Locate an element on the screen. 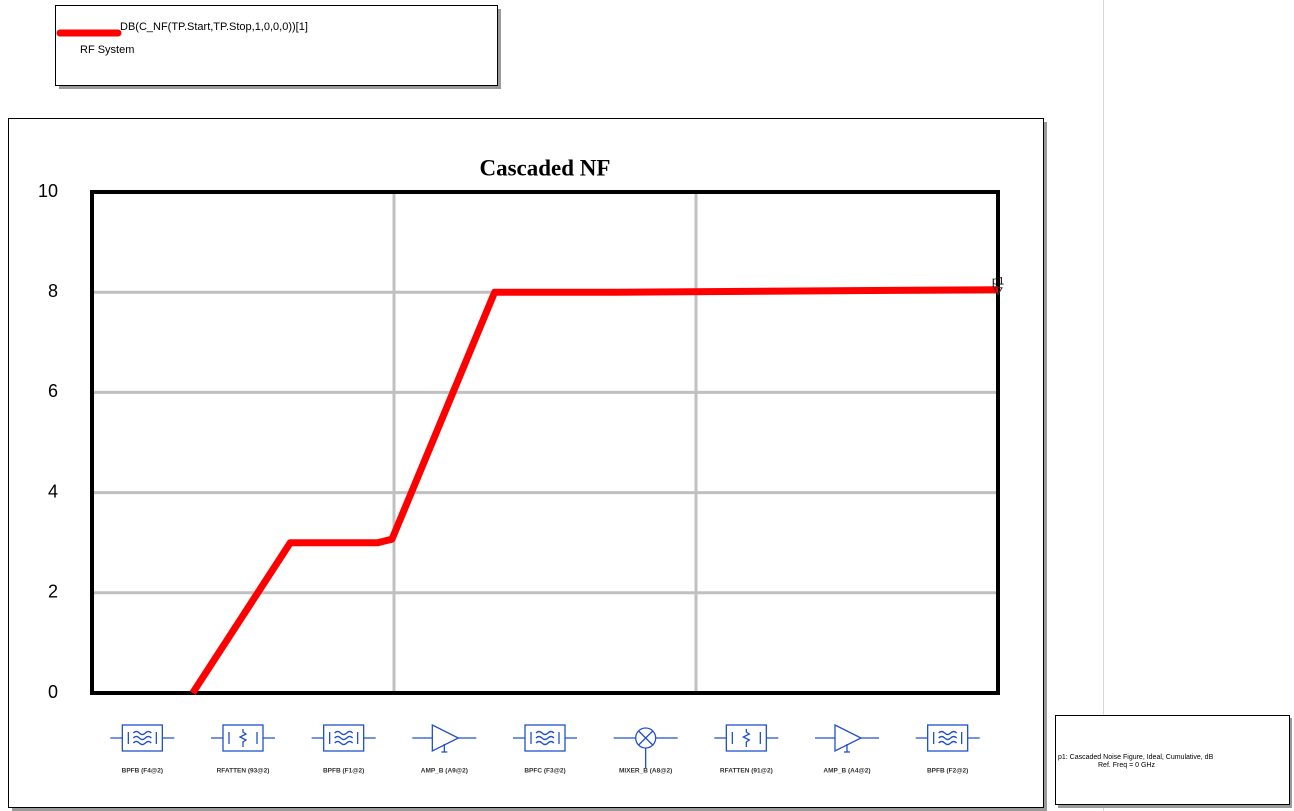 Image resolution: width=1294 pixels, height=811 pixels. note-box is located at coordinates (1172, 760).